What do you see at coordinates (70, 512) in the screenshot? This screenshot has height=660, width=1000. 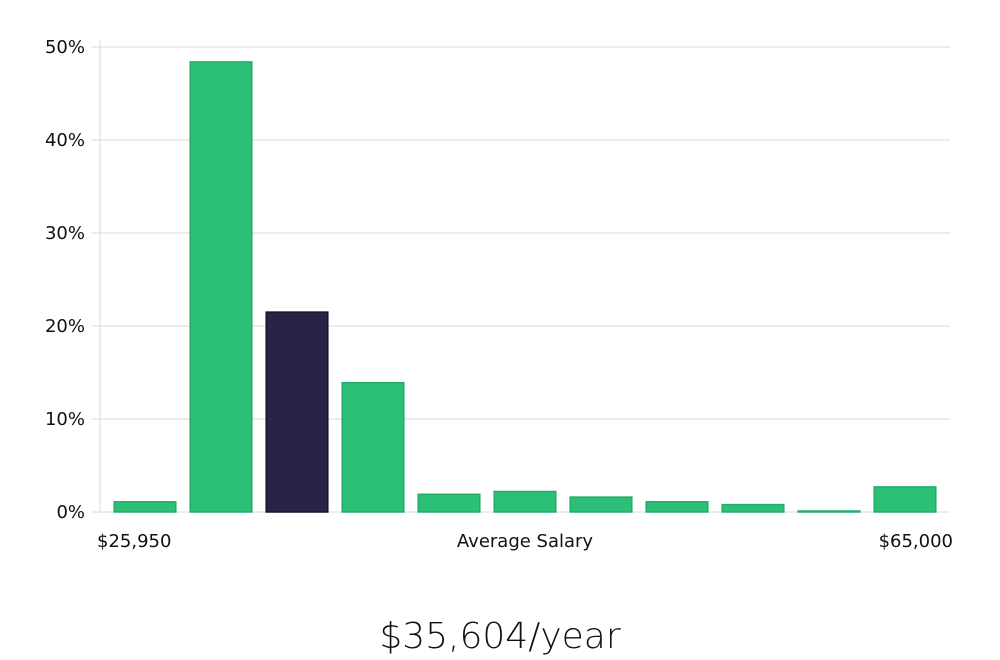 I see `y-tick-label-0: 0%` at bounding box center [70, 512].